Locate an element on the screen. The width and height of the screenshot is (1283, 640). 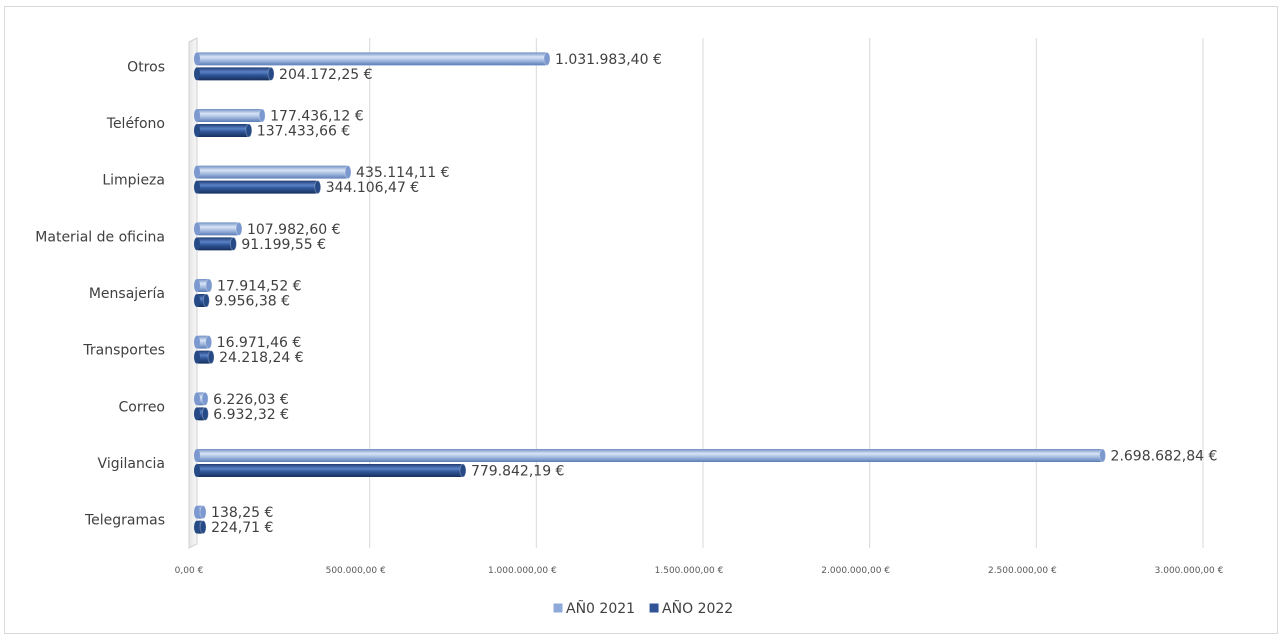
category-label: Teléfono is located at coordinates (135, 124).